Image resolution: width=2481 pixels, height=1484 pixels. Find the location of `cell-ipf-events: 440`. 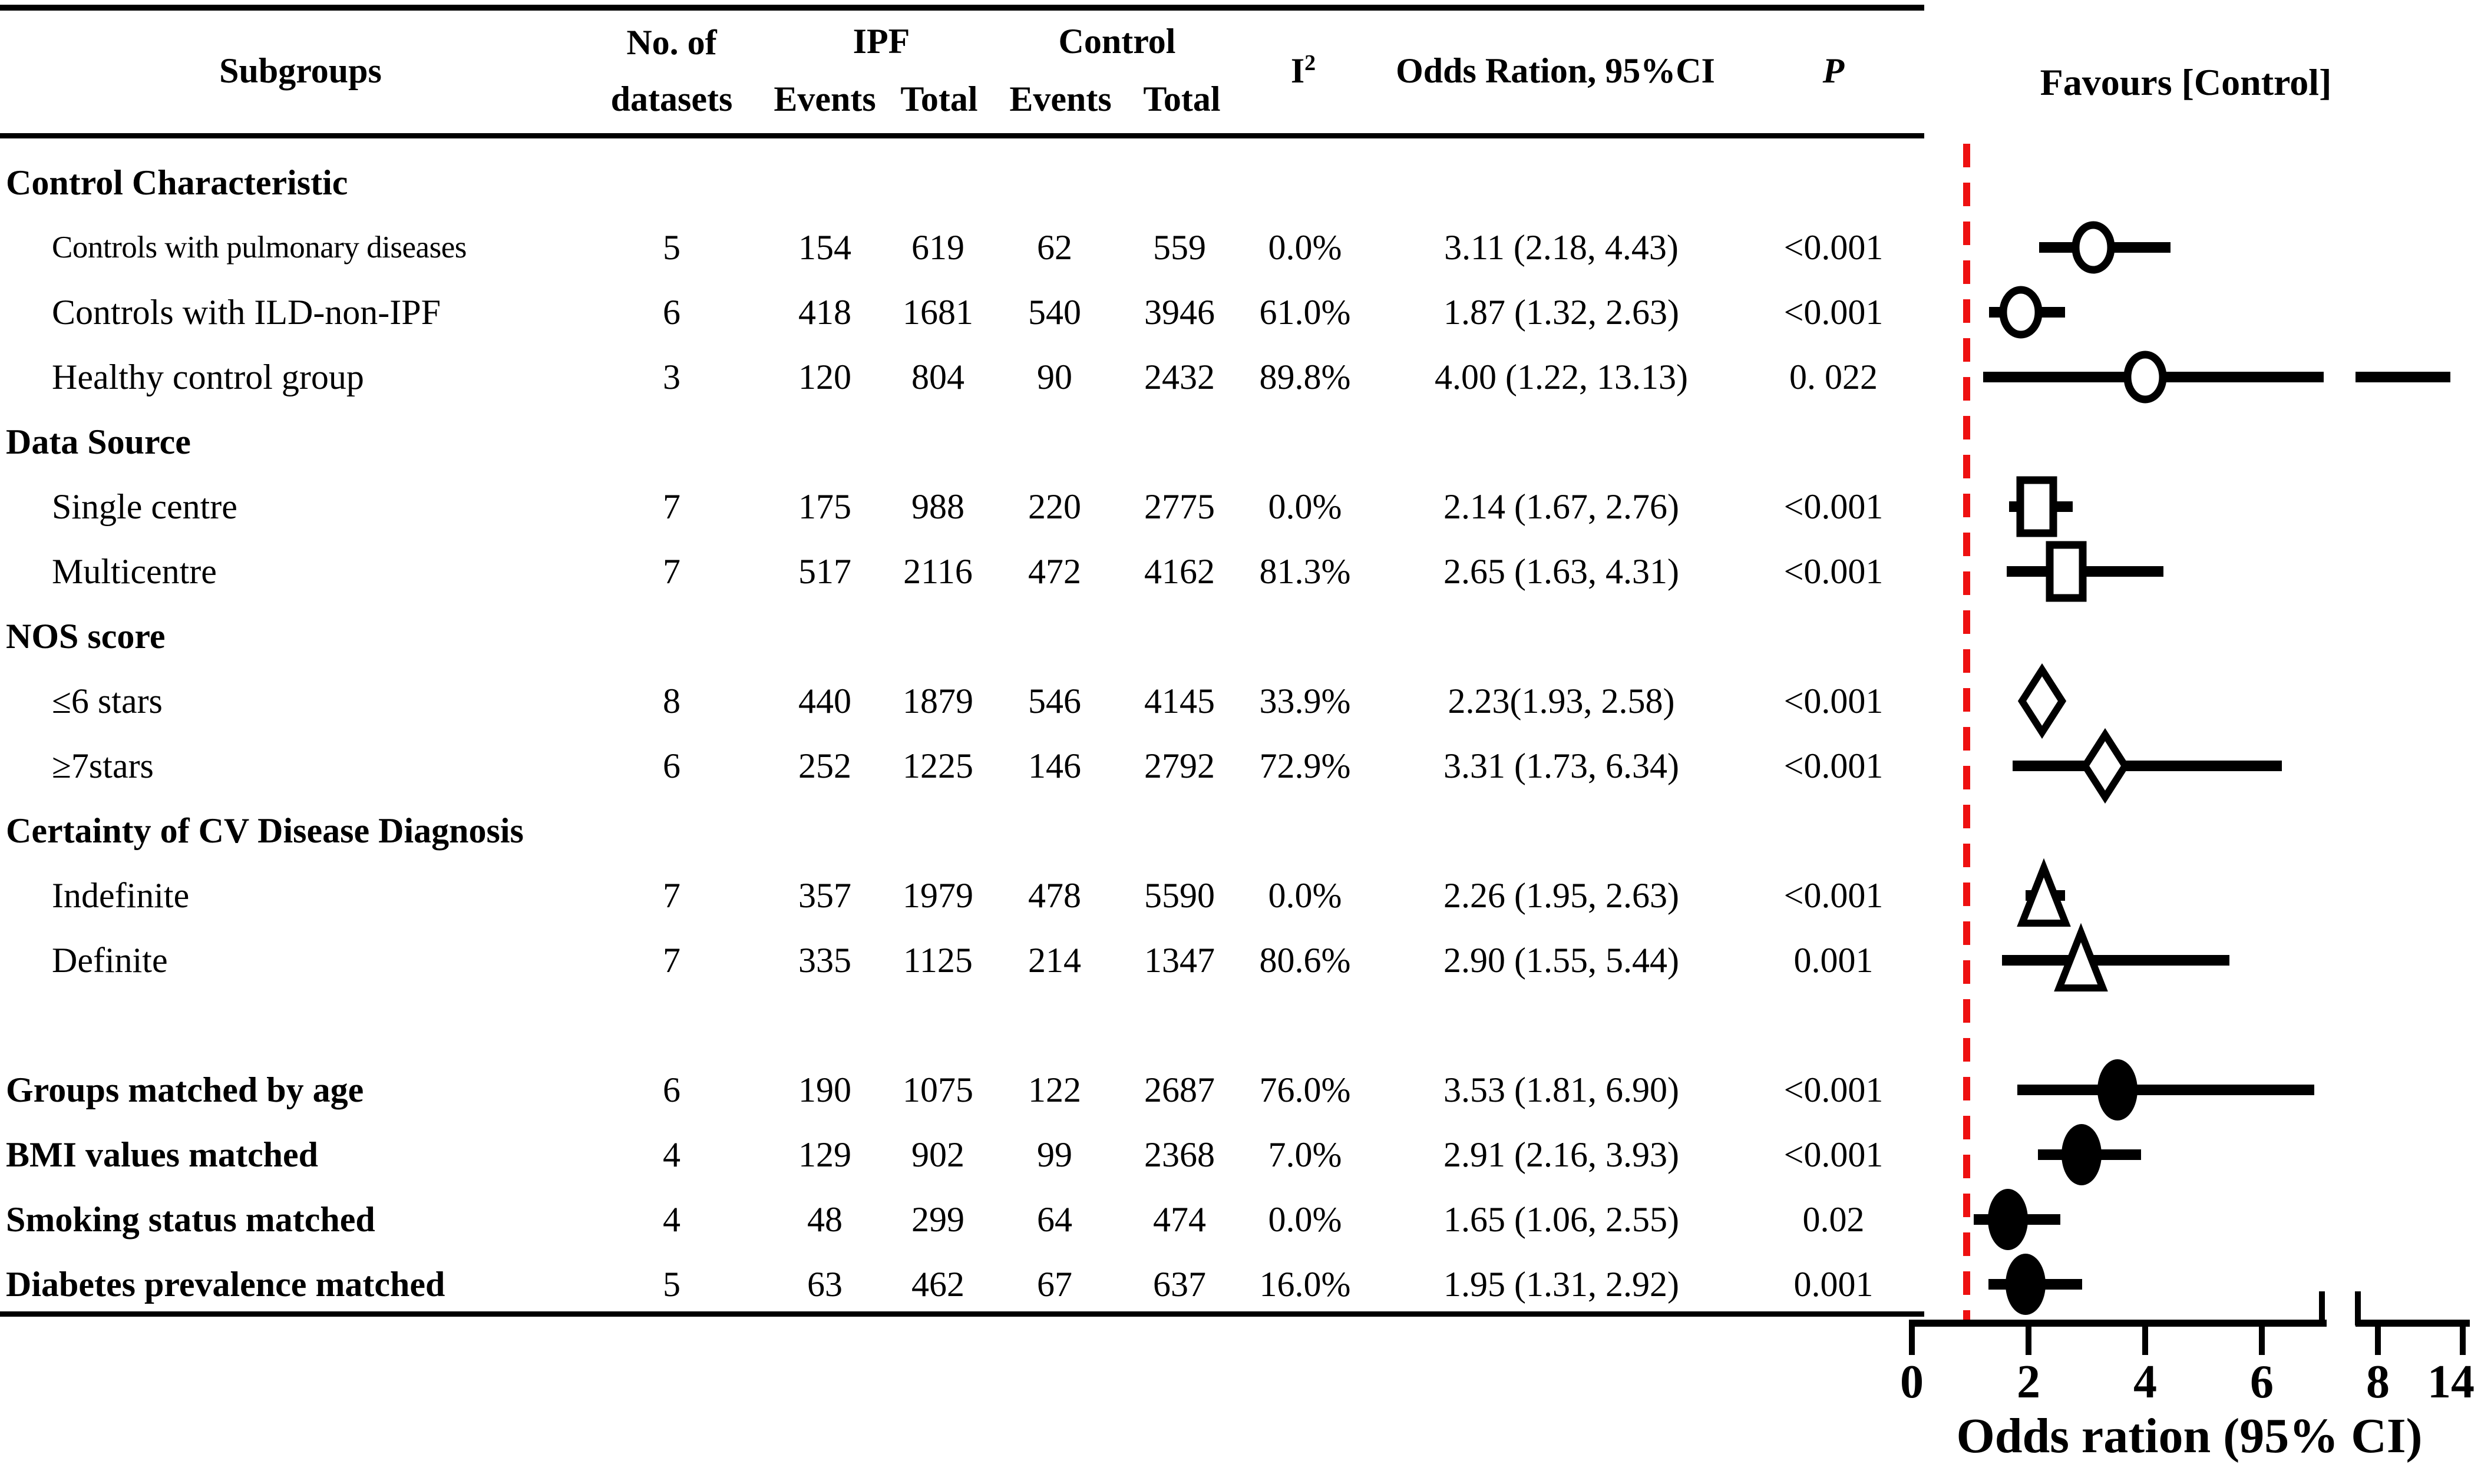

cell-ipf-events: 440 is located at coordinates (824, 701).